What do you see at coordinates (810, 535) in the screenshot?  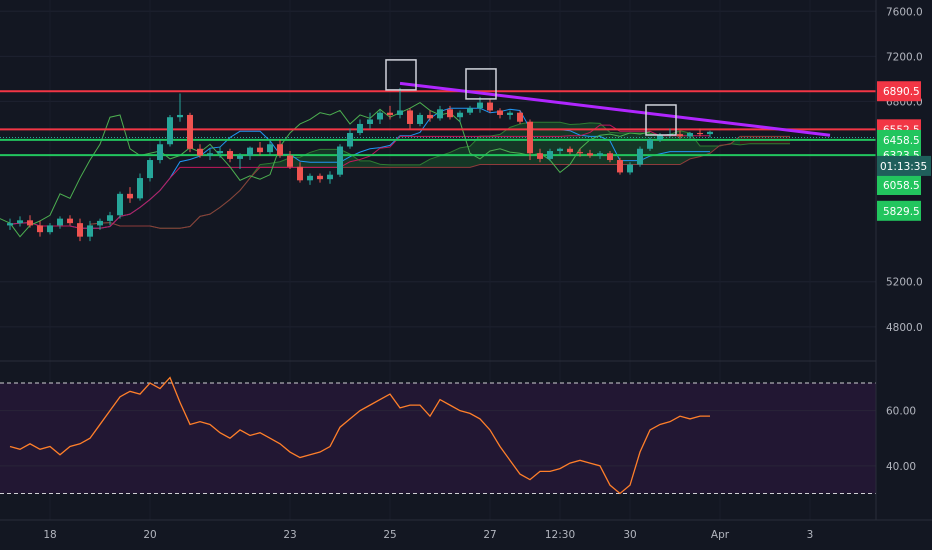 I see `time-tick-label: 3` at bounding box center [810, 535].